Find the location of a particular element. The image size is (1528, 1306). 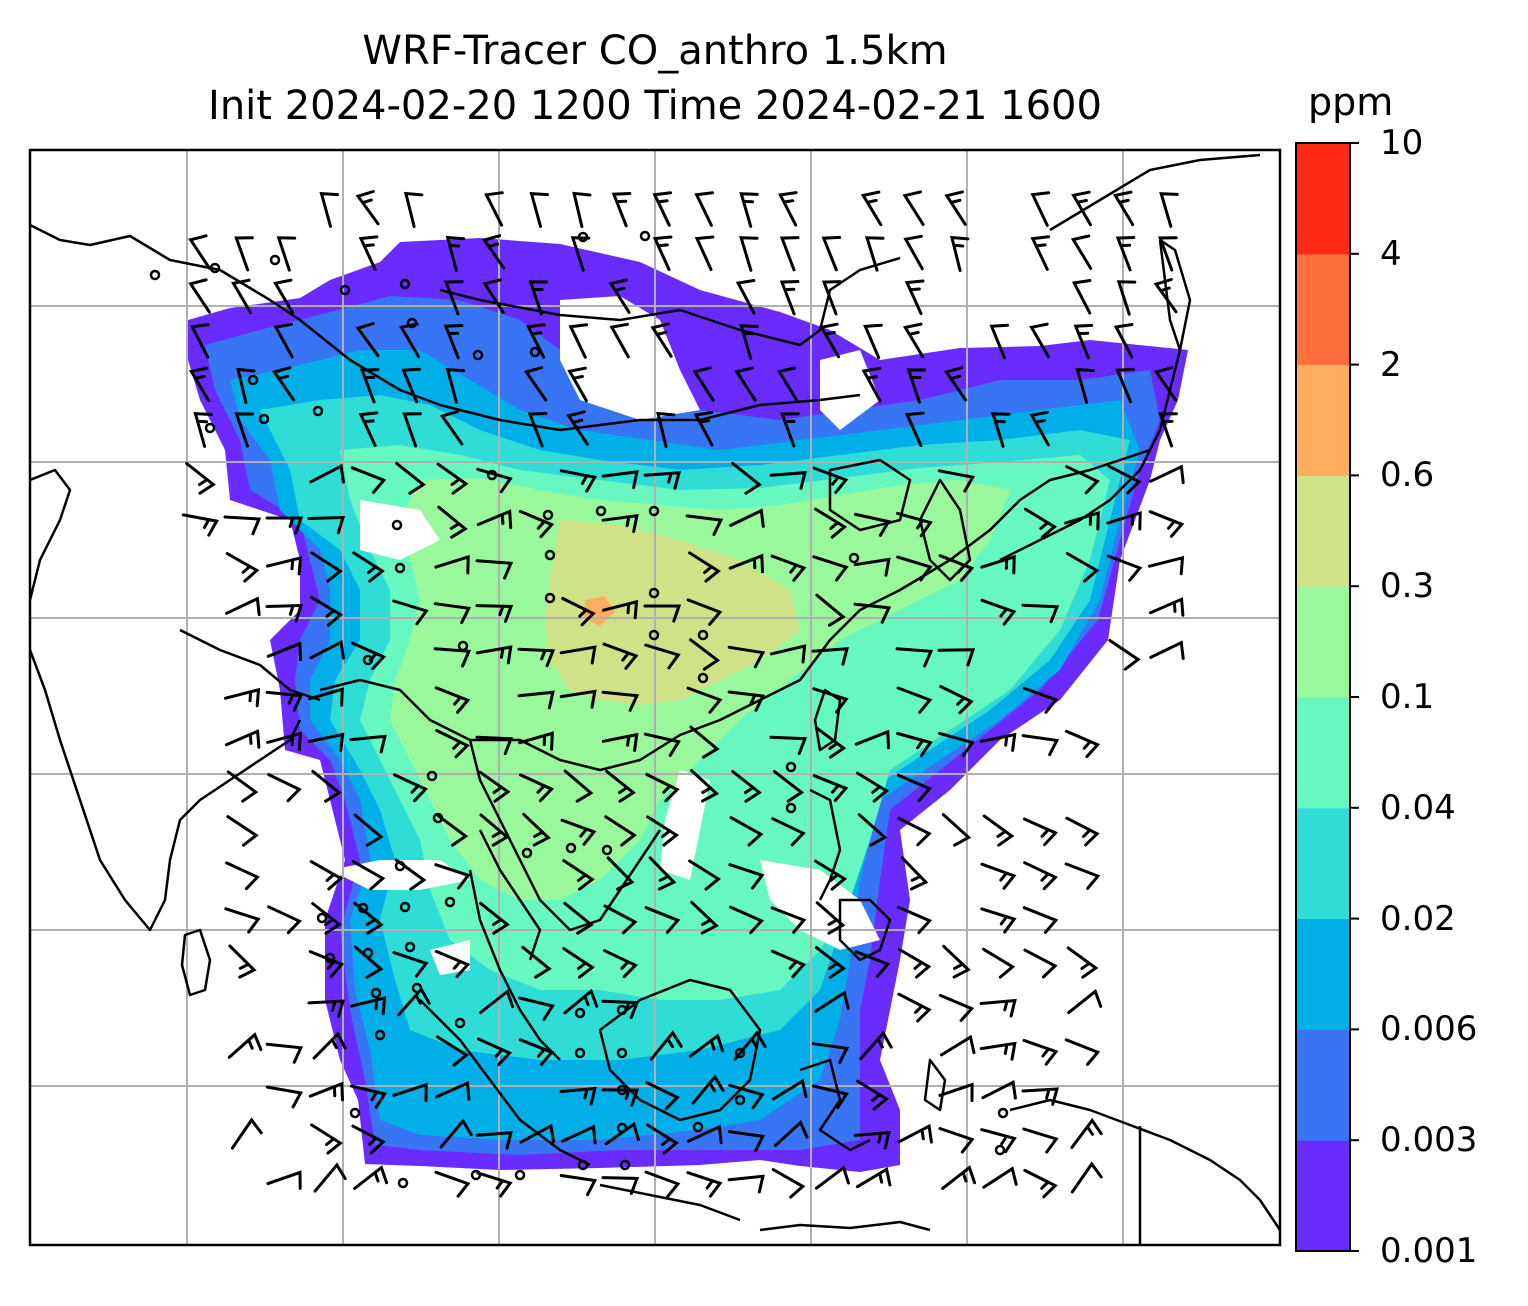

coast-gulf-of-thailand is located at coordinates (510, 895).